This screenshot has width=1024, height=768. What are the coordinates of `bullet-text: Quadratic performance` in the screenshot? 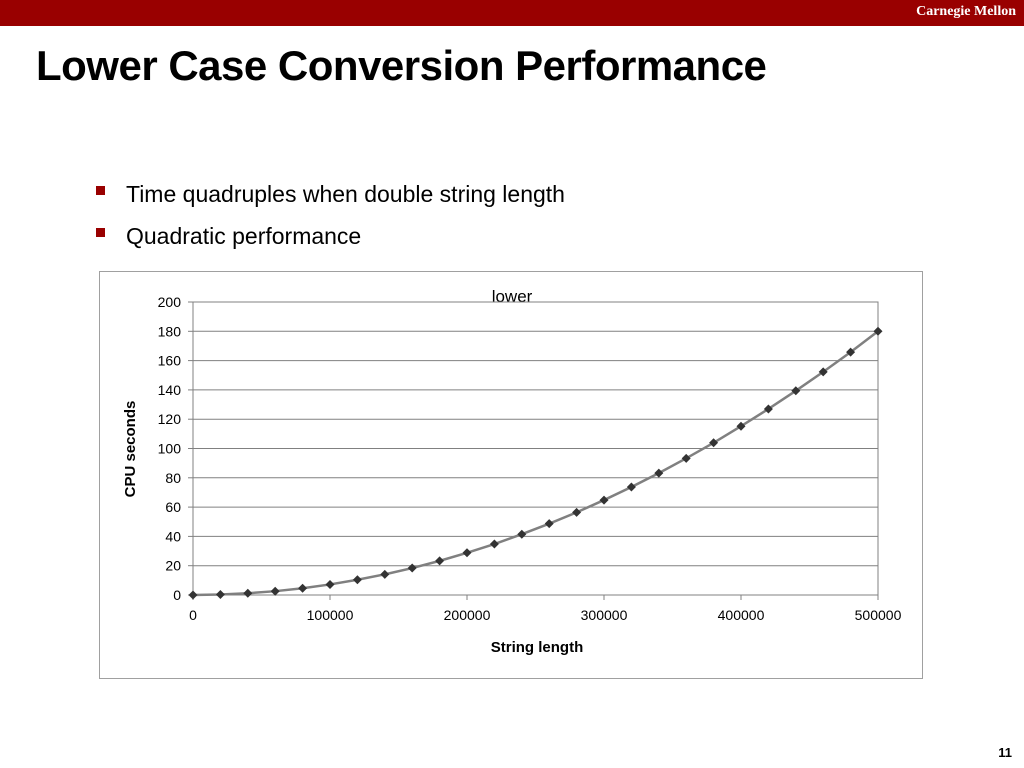 It's located at (244, 235).